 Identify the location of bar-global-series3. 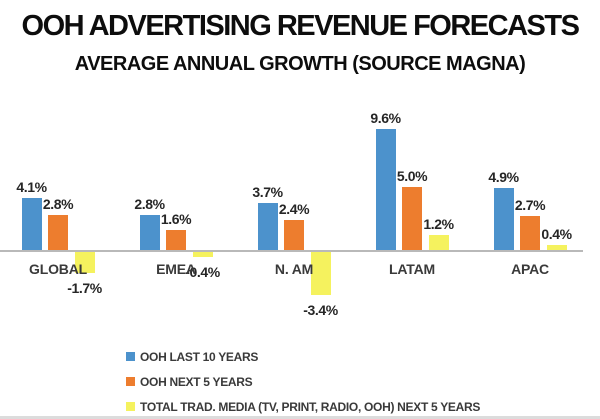
(84, 263).